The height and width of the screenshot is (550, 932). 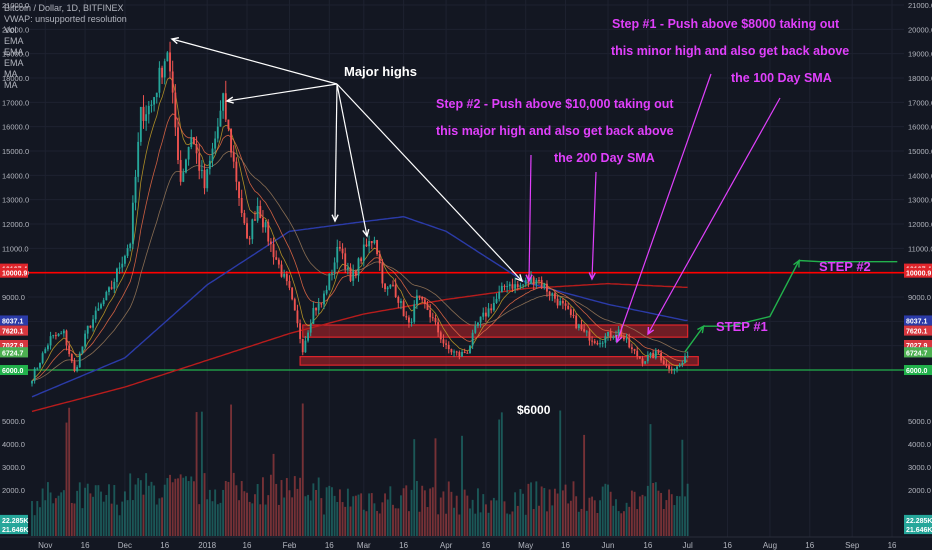 What do you see at coordinates (14, 272) in the screenshot?
I see `price-badge: 10000.9` at bounding box center [14, 272].